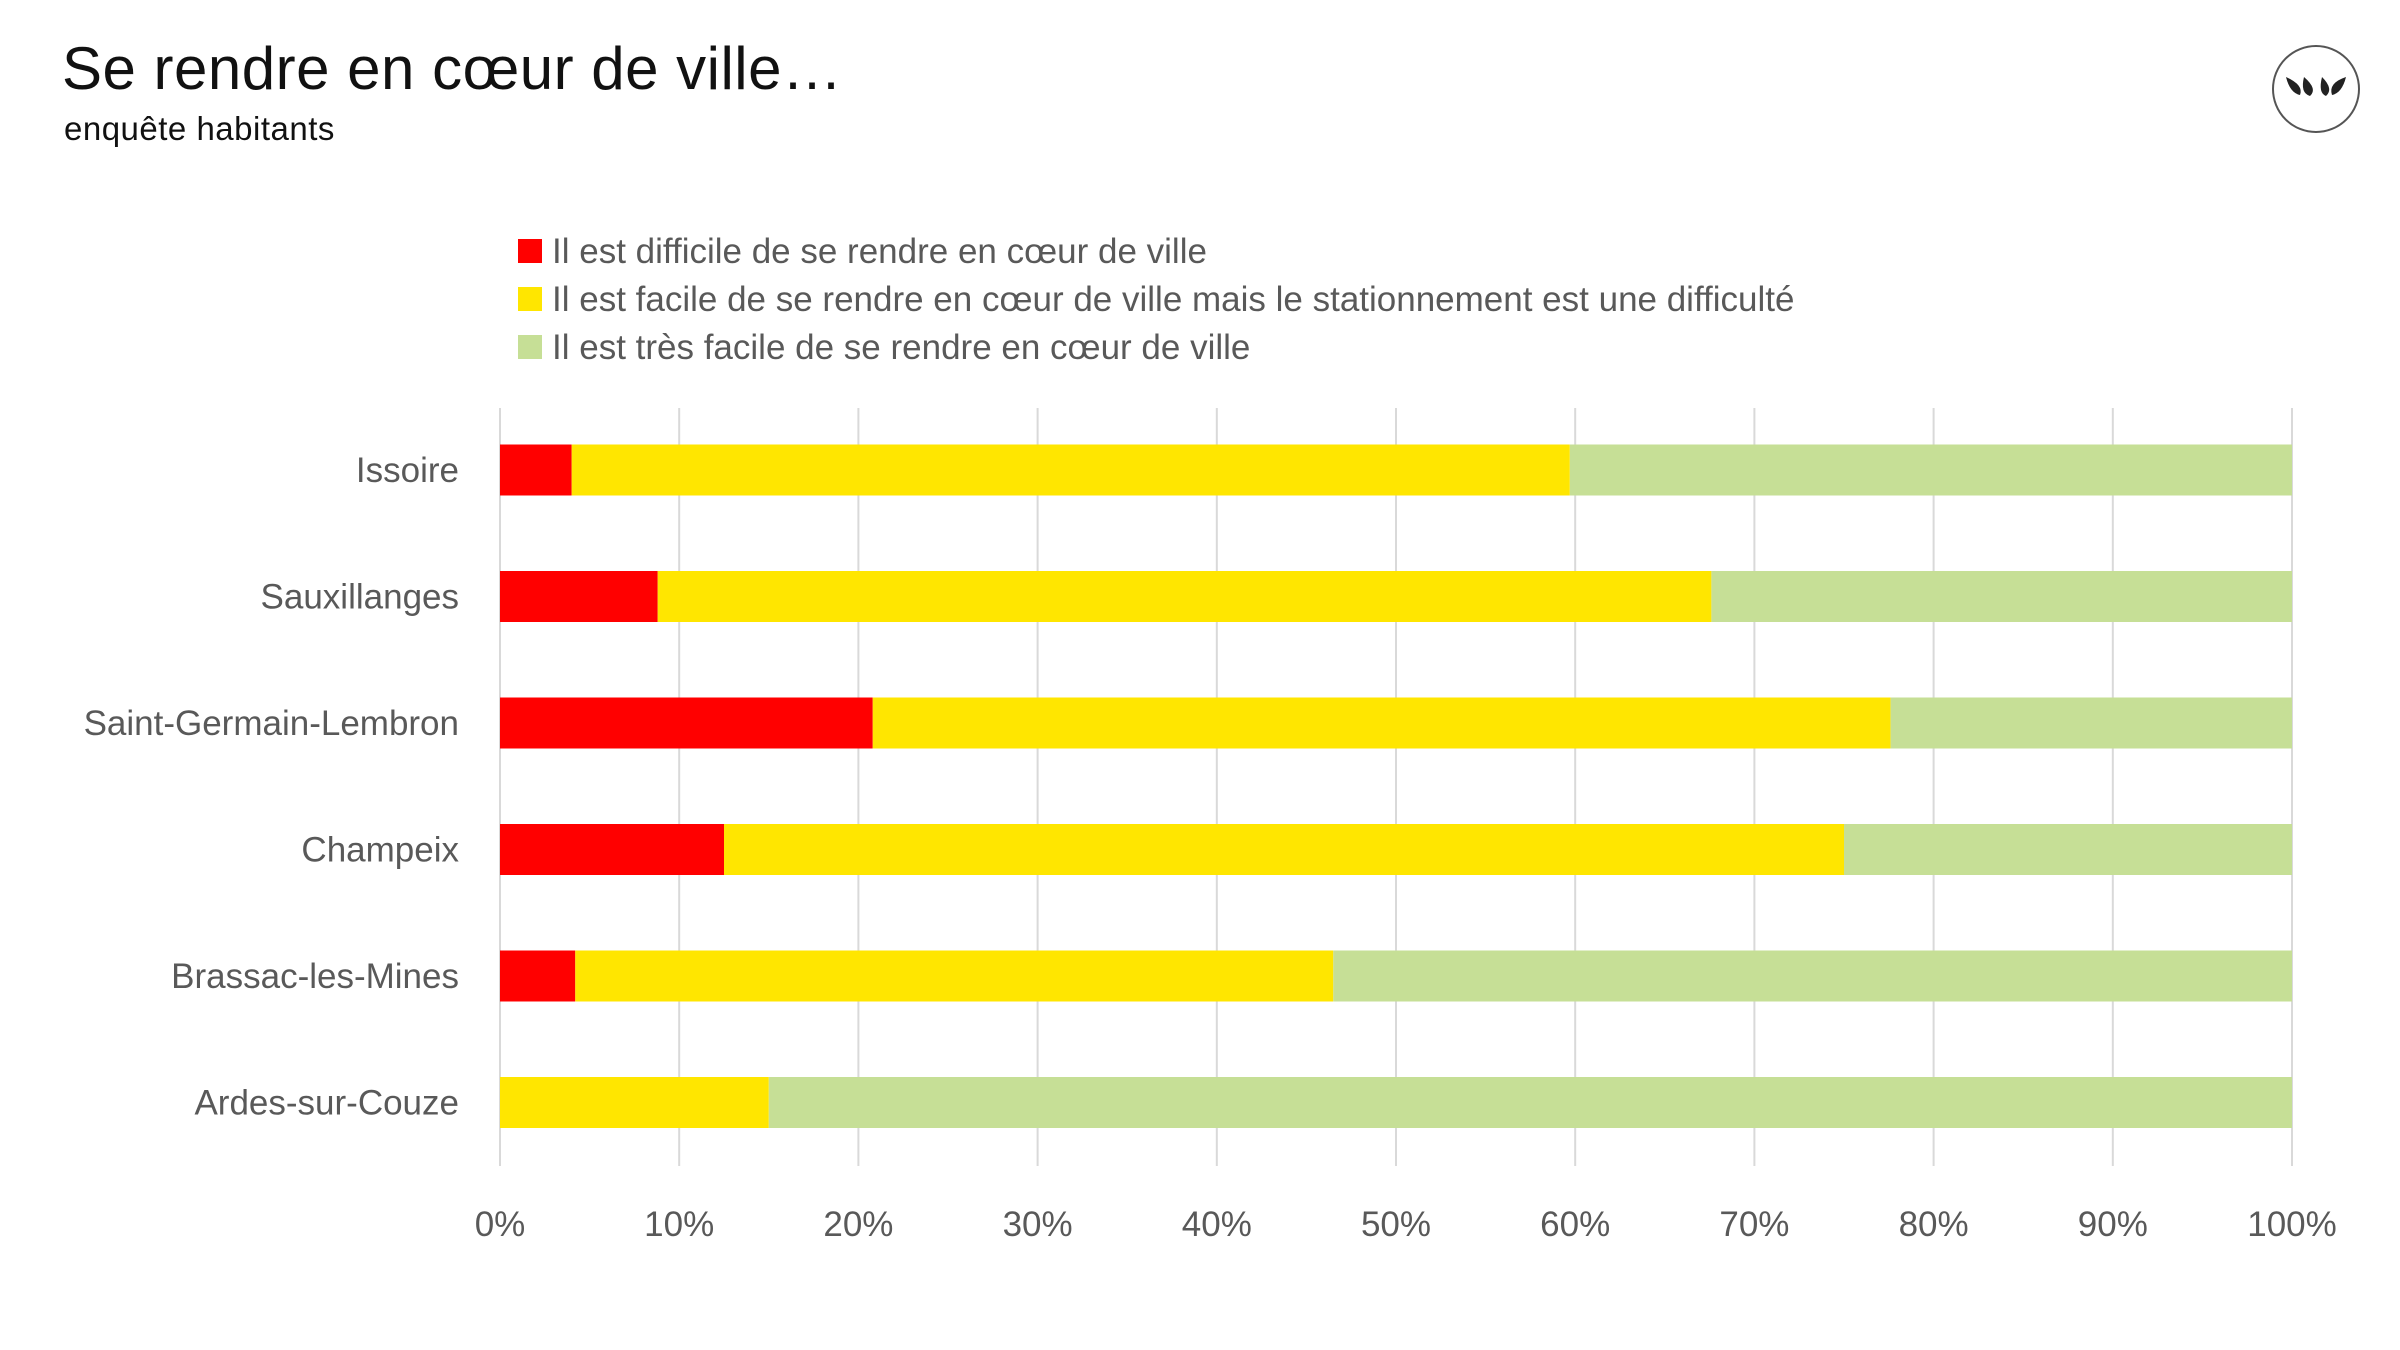 This screenshot has width=2400, height=1350. I want to click on x-tick-label: 80%, so click(1934, 1224).